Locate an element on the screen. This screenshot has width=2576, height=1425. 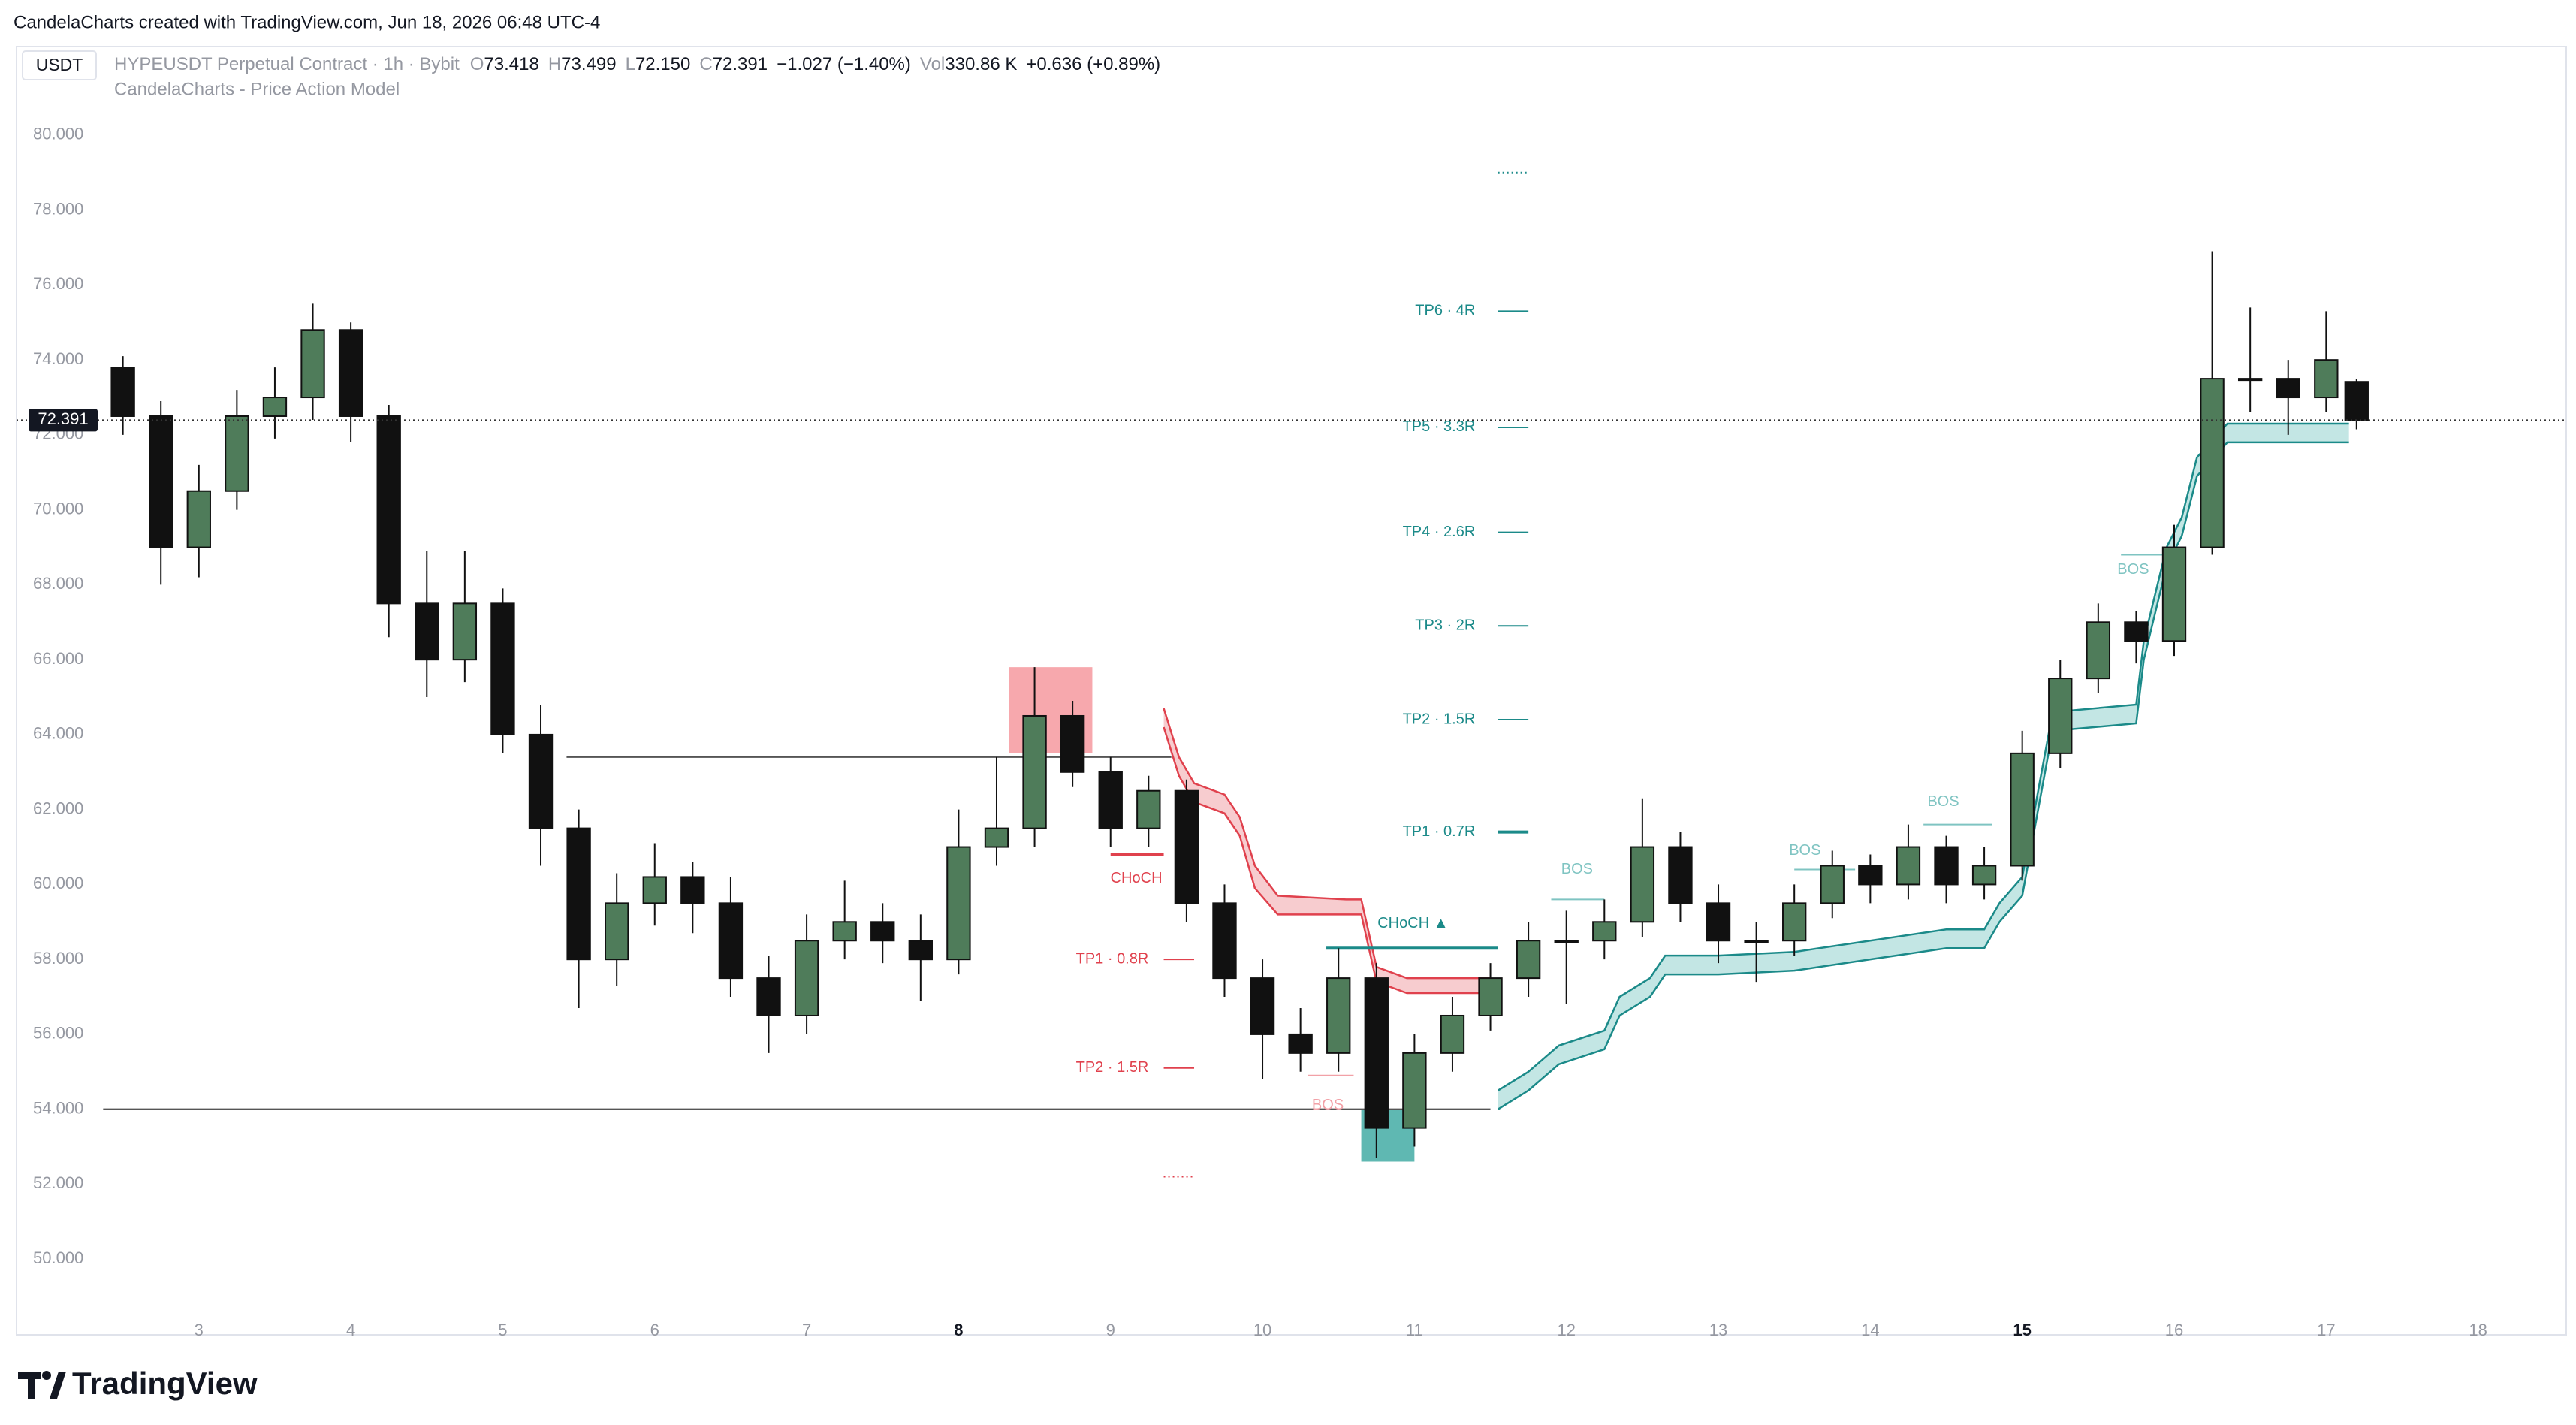
y-tick-label: 74.000 is located at coordinates (58, 358).